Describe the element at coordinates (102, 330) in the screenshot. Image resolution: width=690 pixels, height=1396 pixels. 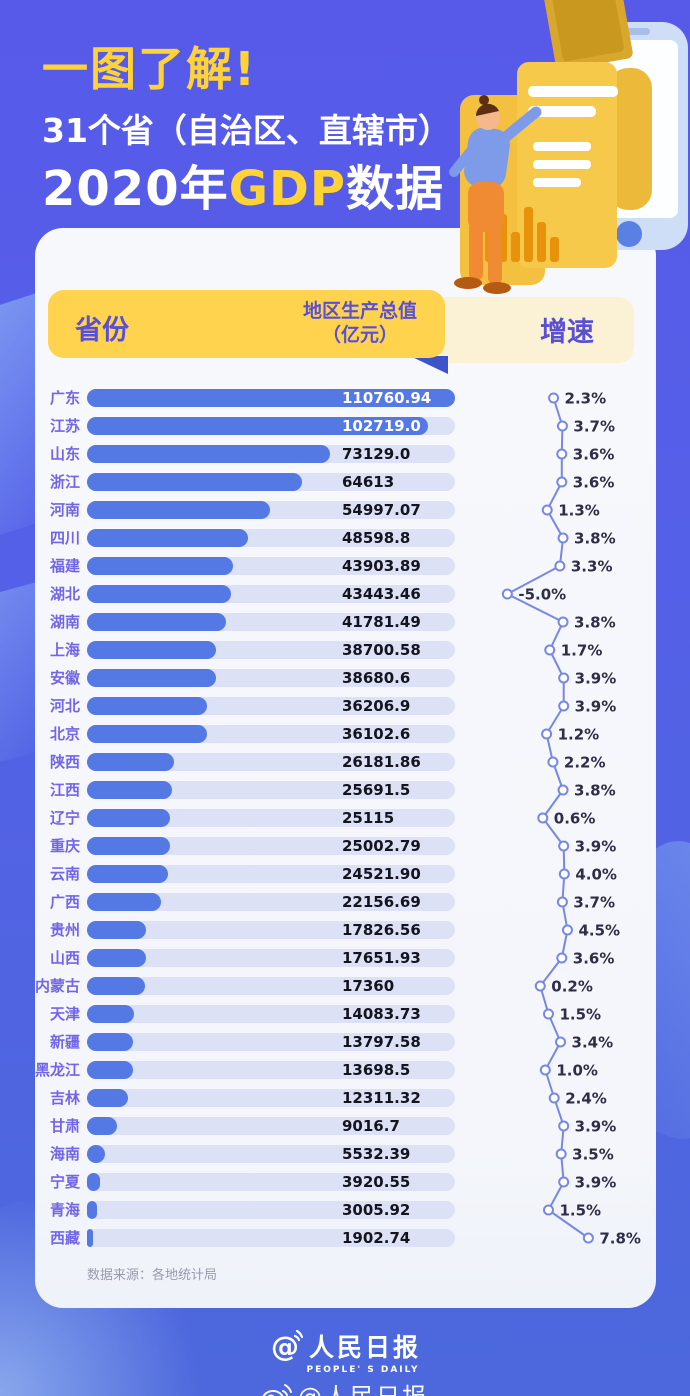
I see `column-header-province: 省份` at that location.